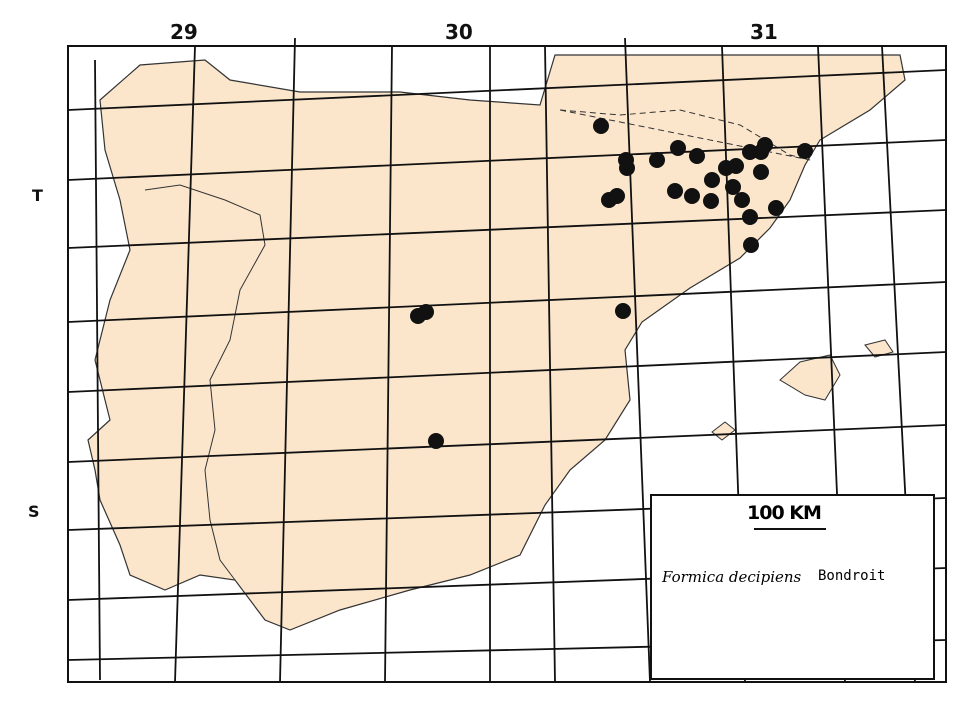  I want to click on france-border-line, so click(685, 135).